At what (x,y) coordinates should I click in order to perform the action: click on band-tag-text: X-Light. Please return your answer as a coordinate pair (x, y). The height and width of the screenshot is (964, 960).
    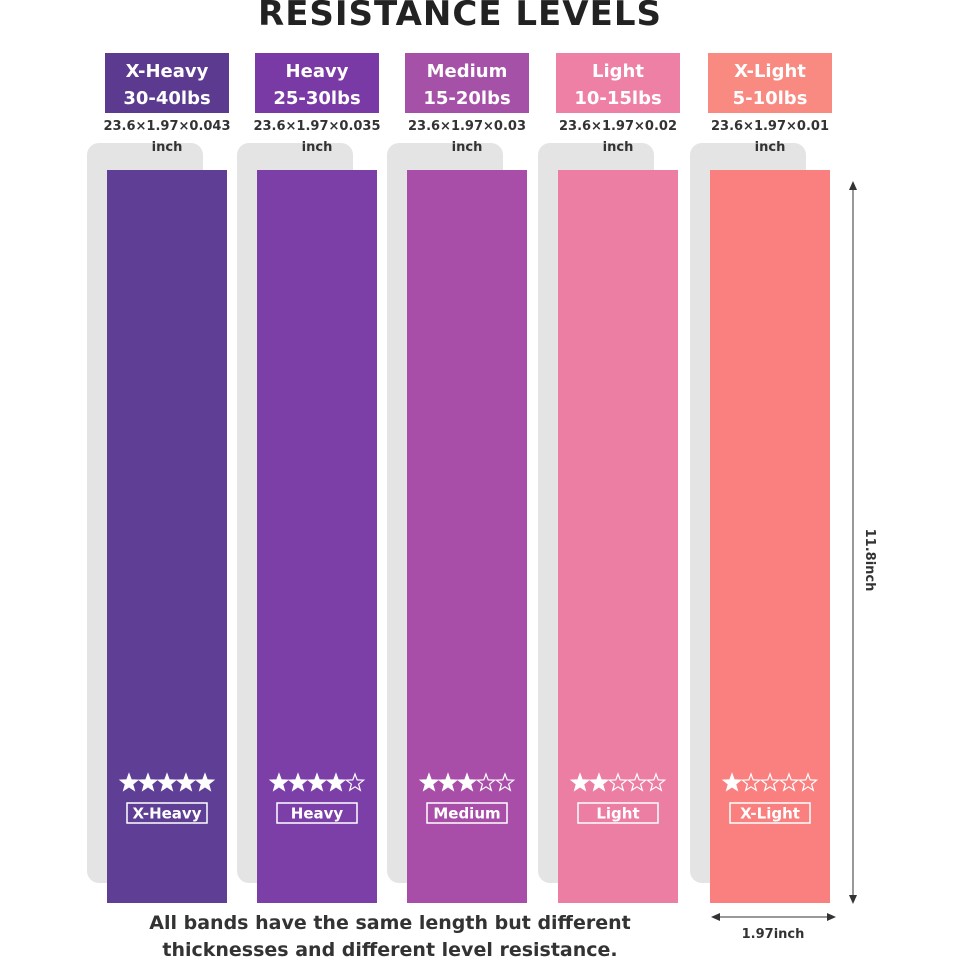
    Looking at the image, I should click on (770, 814).